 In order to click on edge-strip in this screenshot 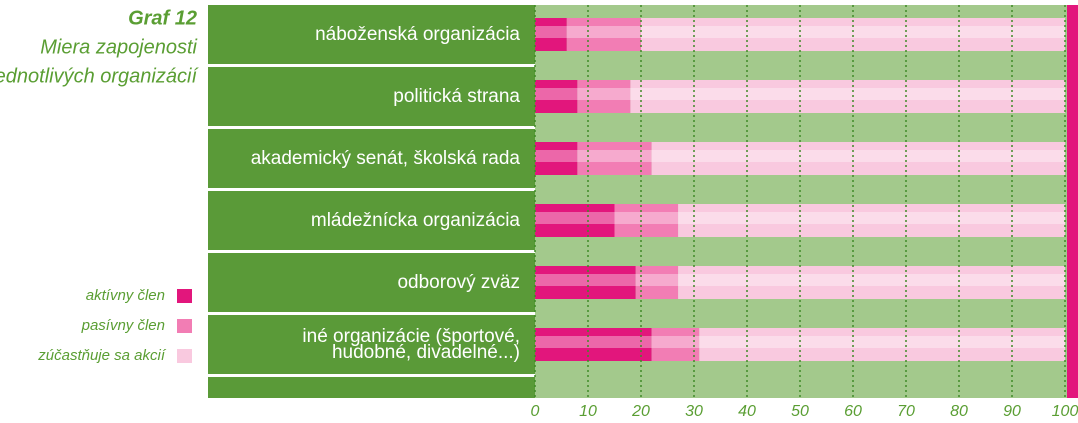, I will do `click(1072, 201)`.